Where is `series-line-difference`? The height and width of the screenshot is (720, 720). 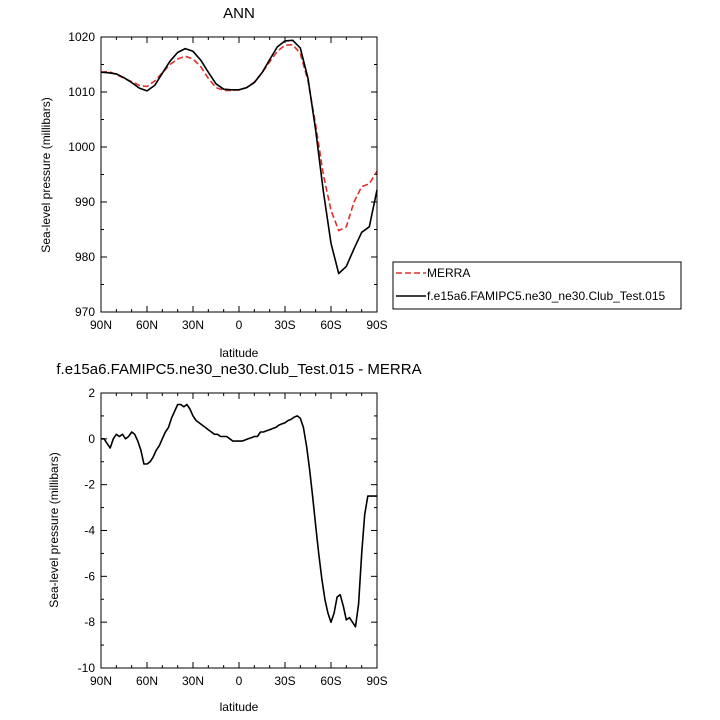
series-line-difference is located at coordinates (239, 515).